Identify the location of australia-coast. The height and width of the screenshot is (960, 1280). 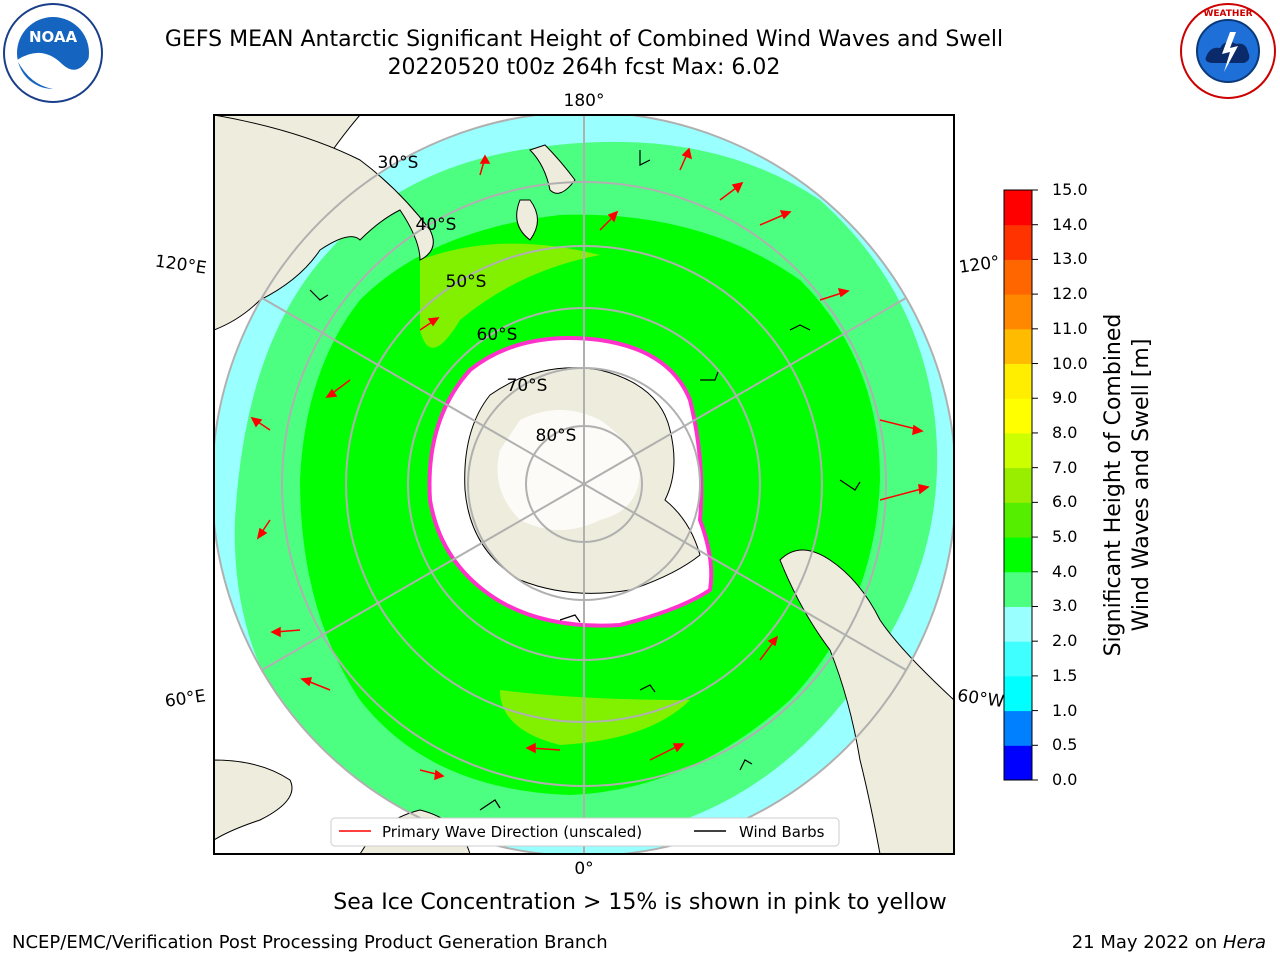
(324, 223).